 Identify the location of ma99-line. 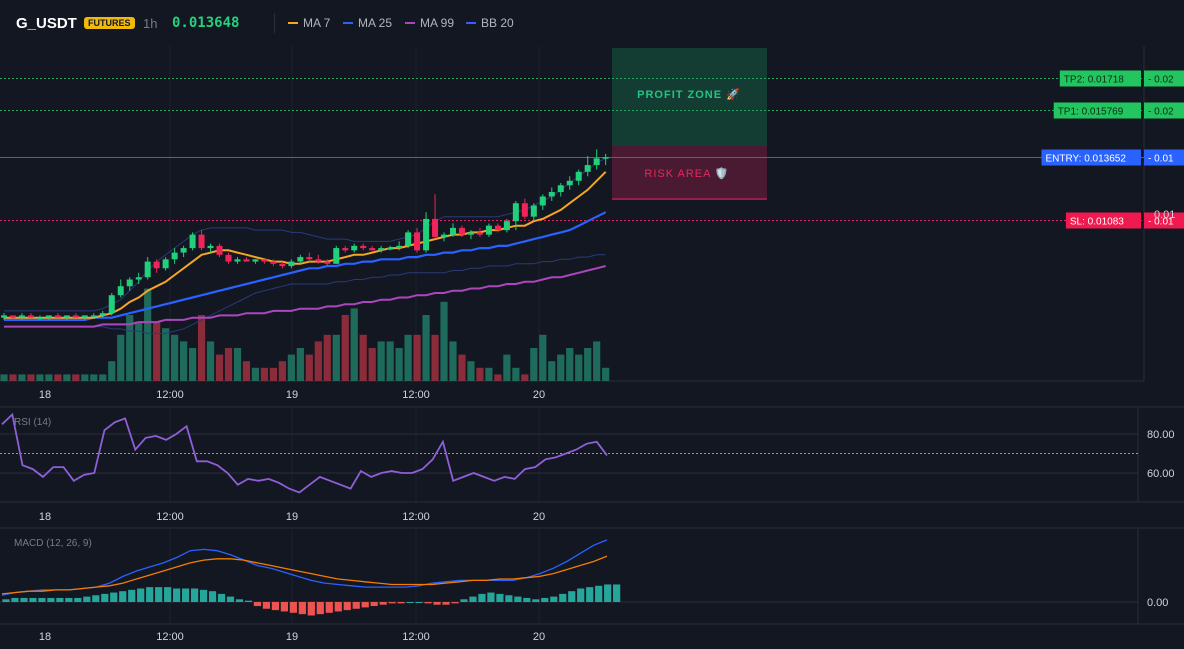
(305, 296).